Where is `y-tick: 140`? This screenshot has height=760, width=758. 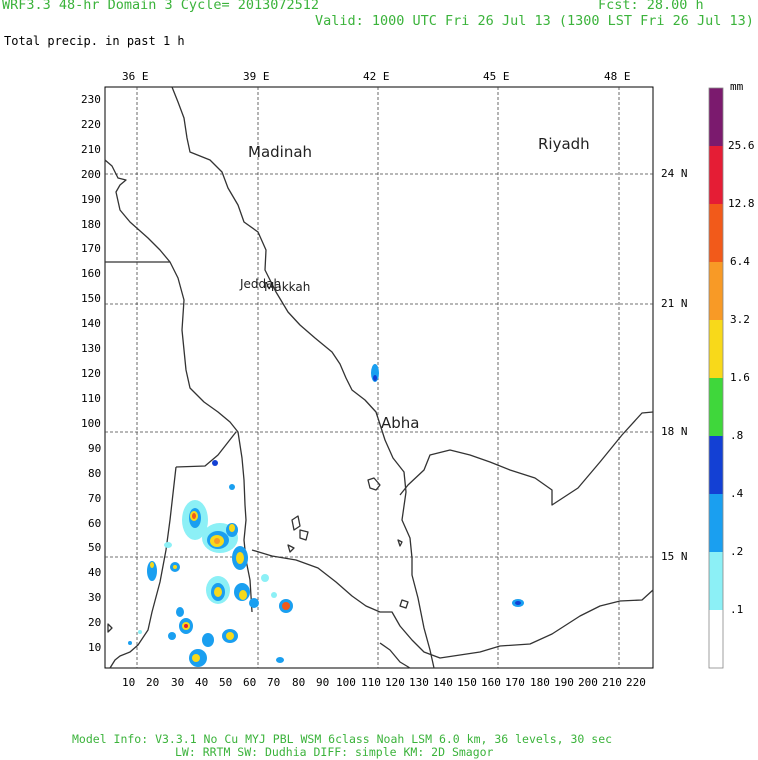 y-tick: 140 is located at coordinates (91, 323).